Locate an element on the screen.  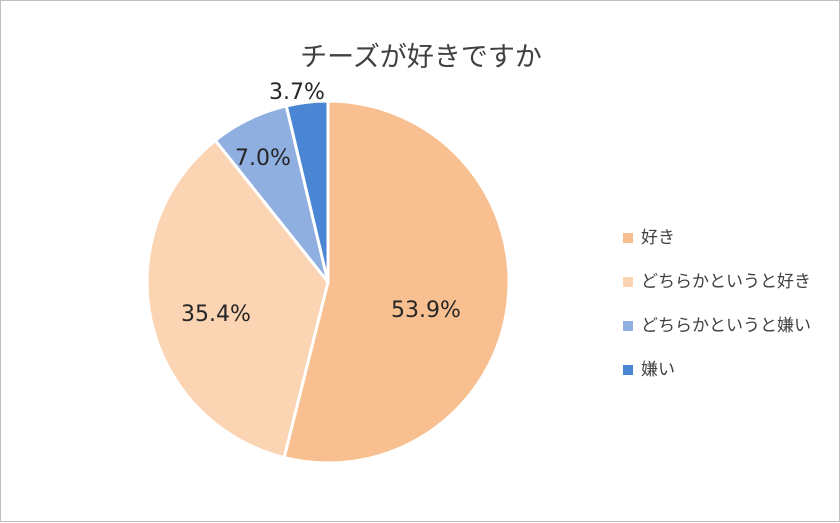
chart-title: チーズが好きですか is located at coordinates (421, 57).